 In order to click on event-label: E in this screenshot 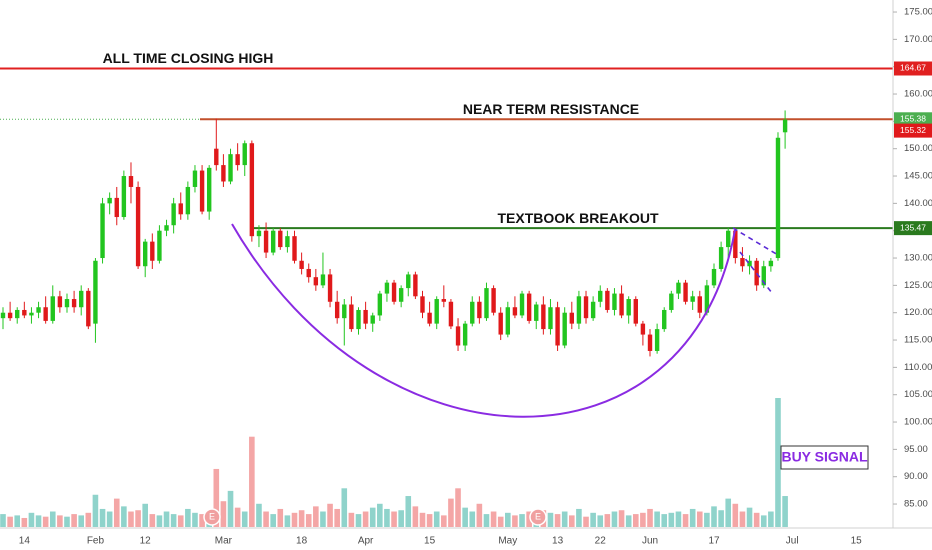, I will do `click(212, 516)`.